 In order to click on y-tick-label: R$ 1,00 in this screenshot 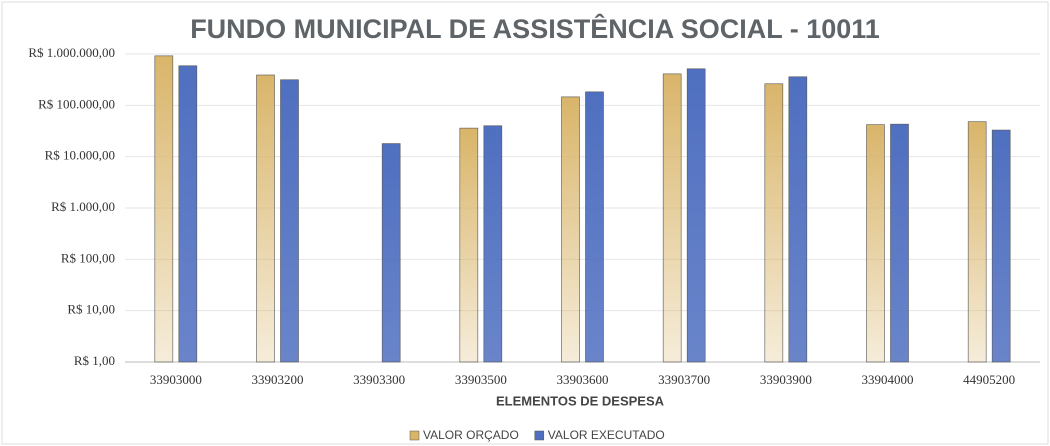, I will do `click(94, 360)`.